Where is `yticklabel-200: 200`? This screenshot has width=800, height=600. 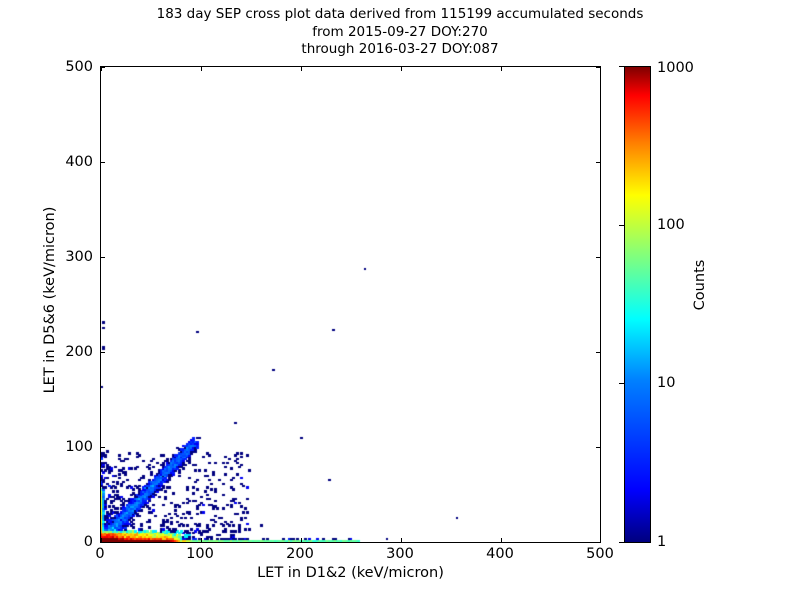
yticklabel-200: 200 is located at coordinates (79, 352).